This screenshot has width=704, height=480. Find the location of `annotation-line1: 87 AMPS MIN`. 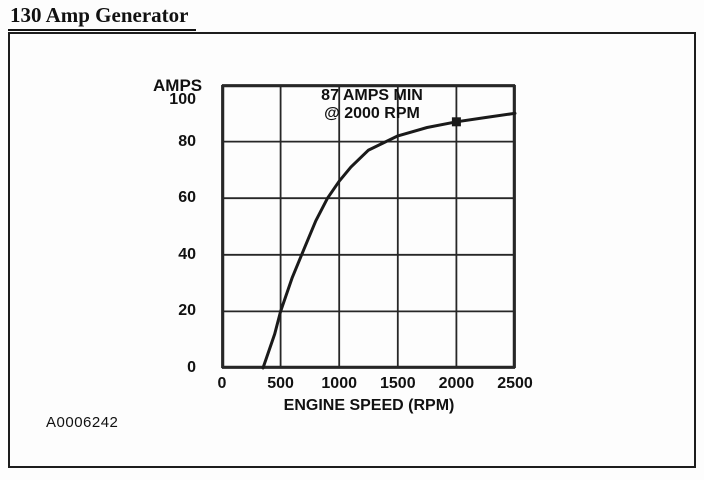

annotation-line1: 87 AMPS MIN is located at coordinates (372, 95).